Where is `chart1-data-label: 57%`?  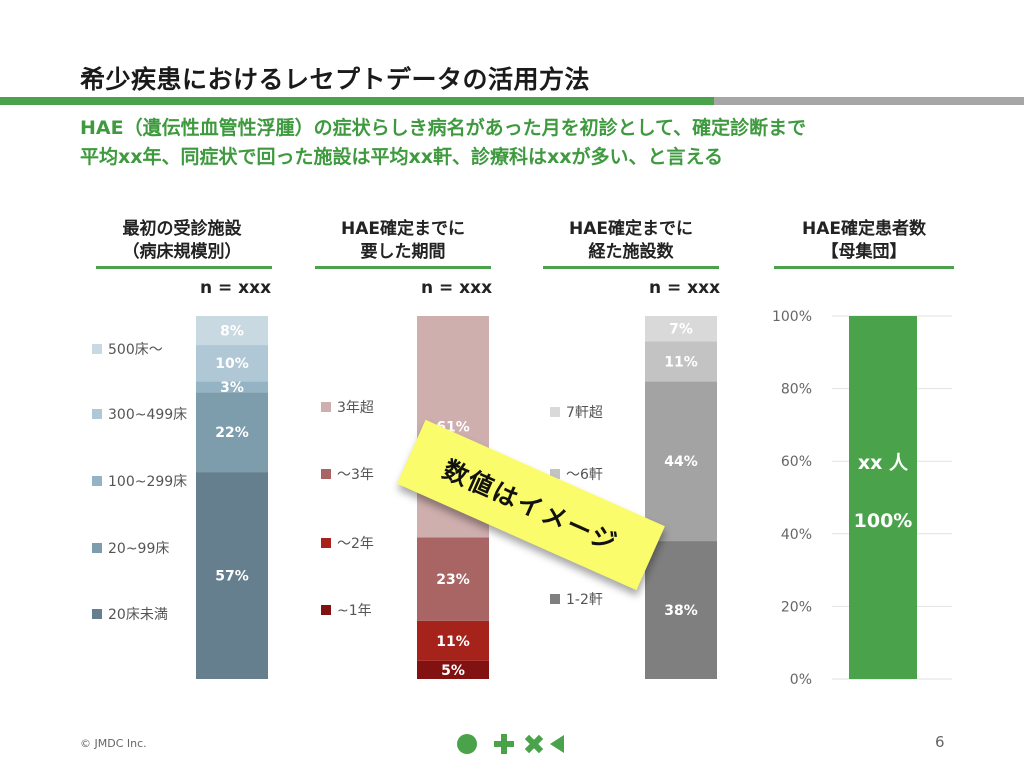 chart1-data-label: 57% is located at coordinates (232, 577).